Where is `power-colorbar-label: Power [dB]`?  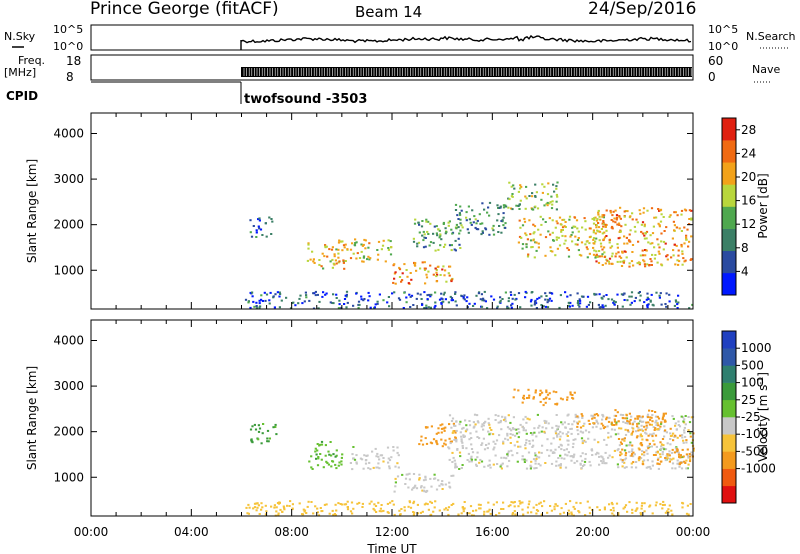
power-colorbar-label: Power [dB] is located at coordinates (763, 205).